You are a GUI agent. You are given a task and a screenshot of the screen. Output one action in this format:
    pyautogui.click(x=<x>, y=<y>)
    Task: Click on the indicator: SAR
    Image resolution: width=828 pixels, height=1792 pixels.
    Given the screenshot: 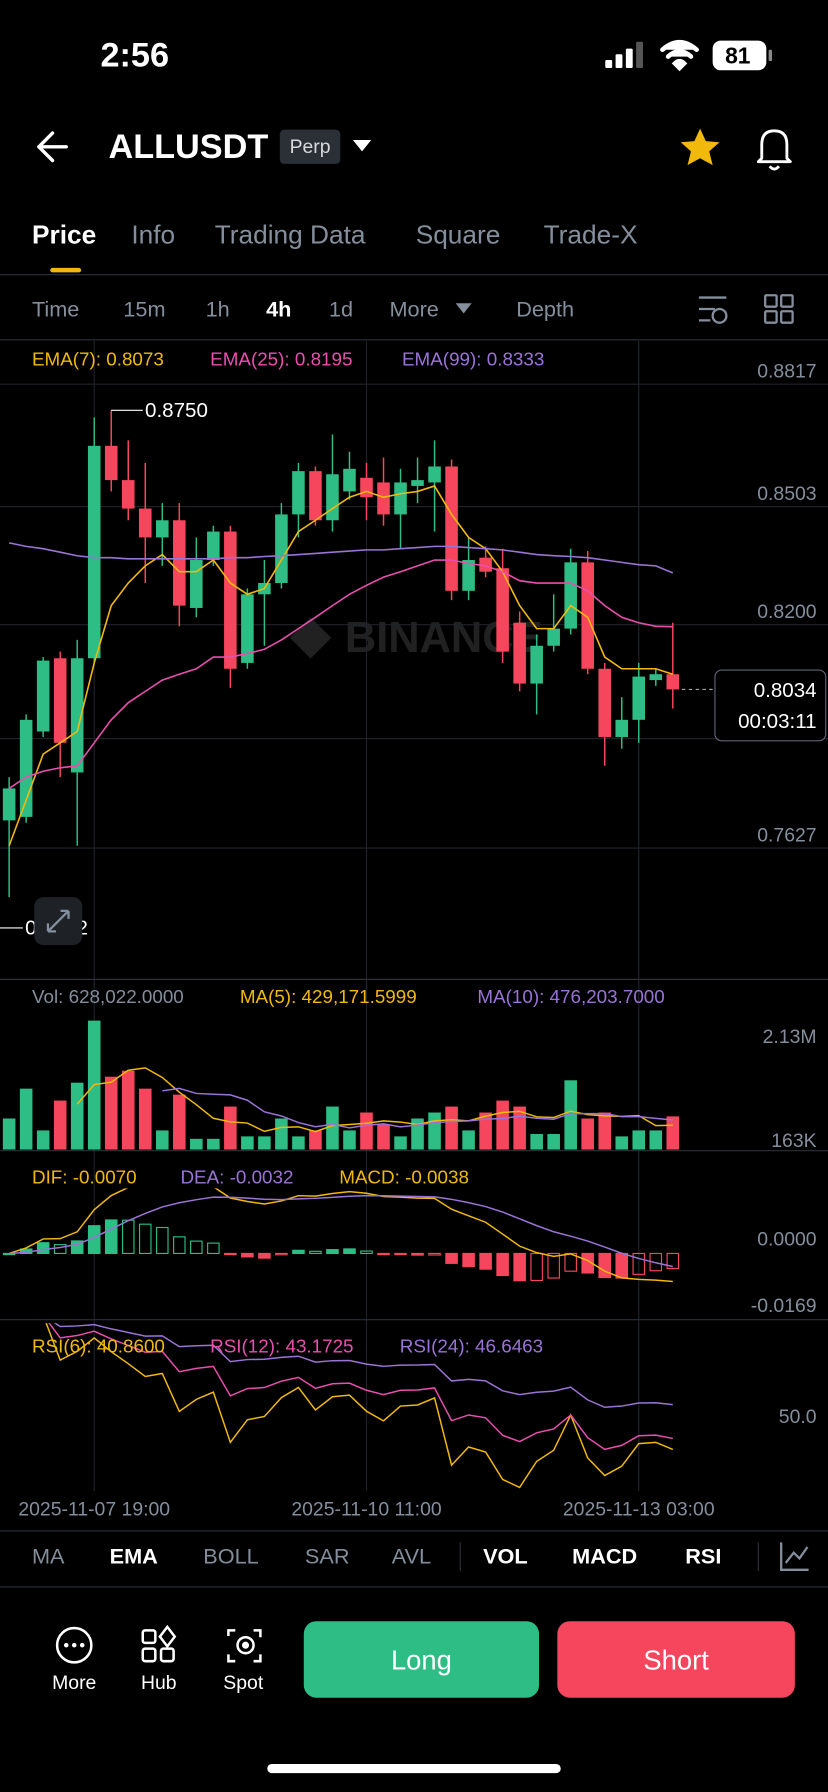 What is the action you would take?
    pyautogui.click(x=327, y=1556)
    